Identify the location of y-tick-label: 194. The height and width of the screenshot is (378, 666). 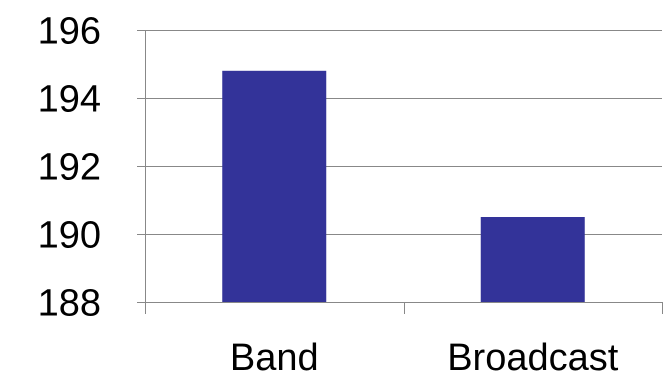
(69, 100).